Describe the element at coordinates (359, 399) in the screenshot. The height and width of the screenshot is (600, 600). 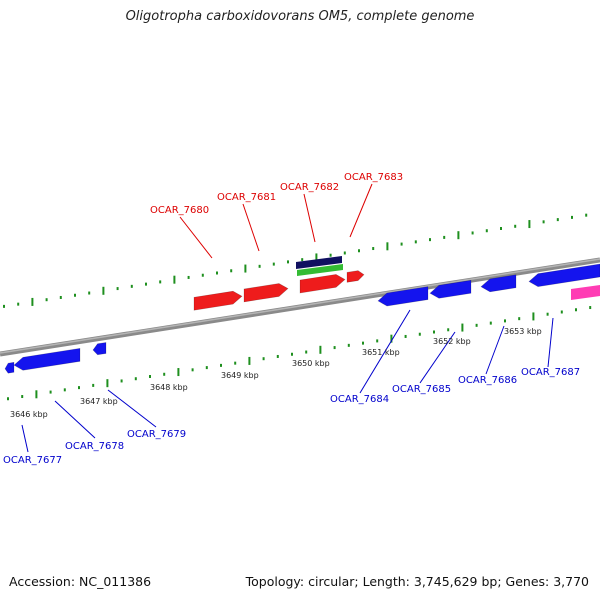
I see `gene-label-ocar-7684: OCAR_7684` at that location.